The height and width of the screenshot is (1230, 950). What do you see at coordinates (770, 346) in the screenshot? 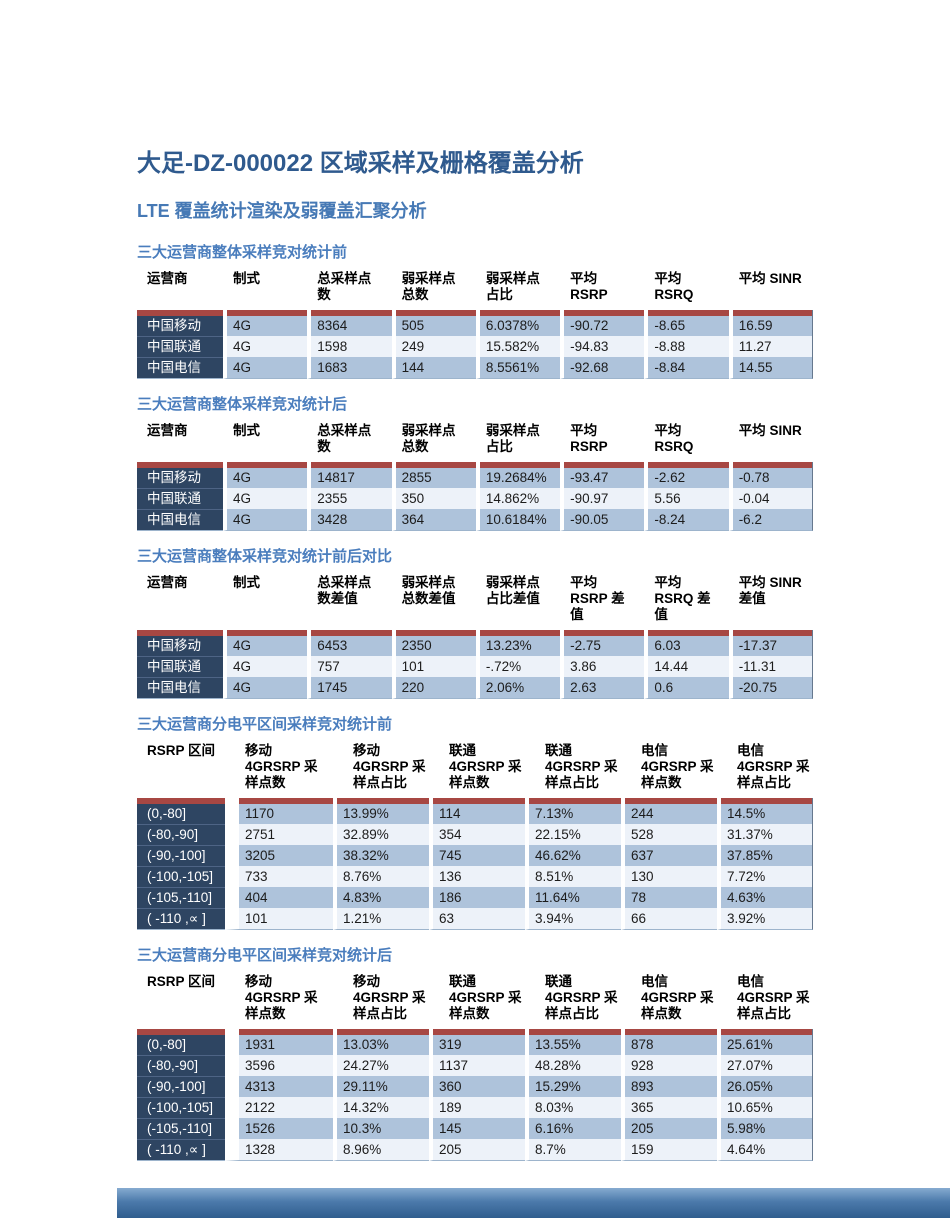
I see `data-cell: 11.27` at bounding box center [770, 346].